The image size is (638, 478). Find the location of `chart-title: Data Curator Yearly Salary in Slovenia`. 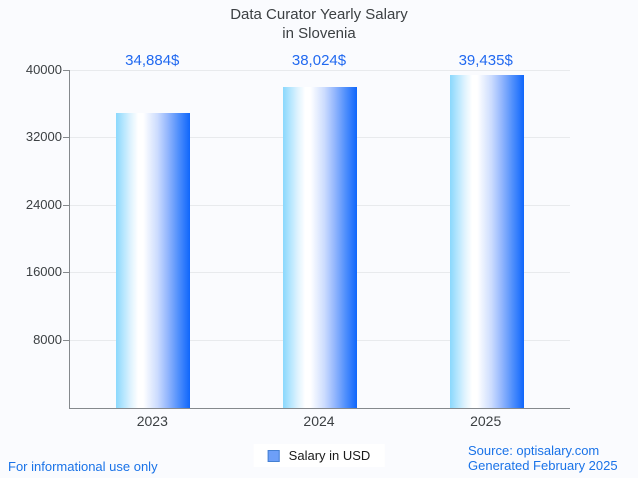

chart-title: Data Curator Yearly Salary in Slovenia is located at coordinates (319, 24).